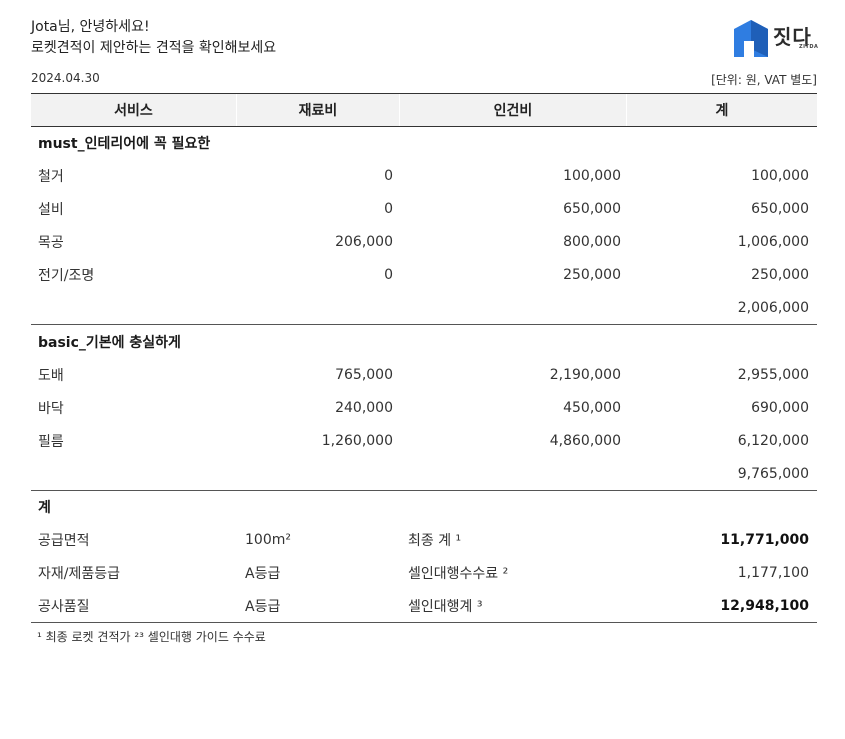 The width and height of the screenshot is (845, 739). I want to click on summary-row: 공사품질 A등급 셀인대행계 ³ 12,948,100, so click(424, 605).